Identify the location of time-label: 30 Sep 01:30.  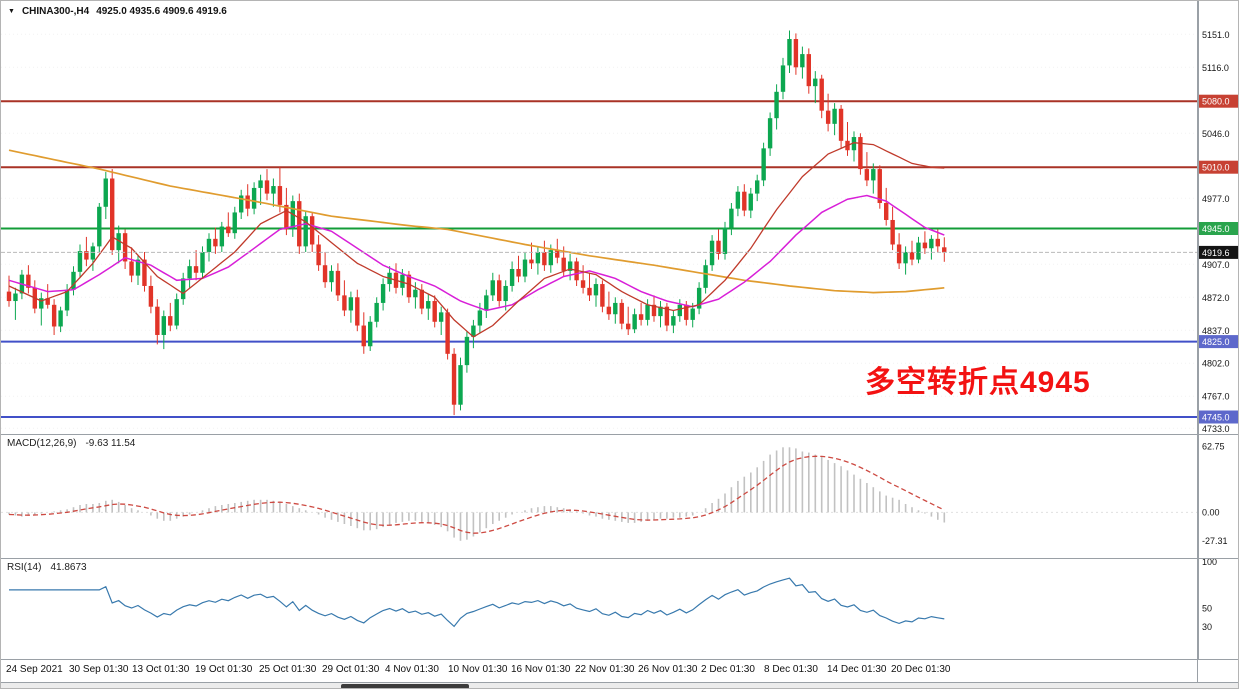
(99, 669).